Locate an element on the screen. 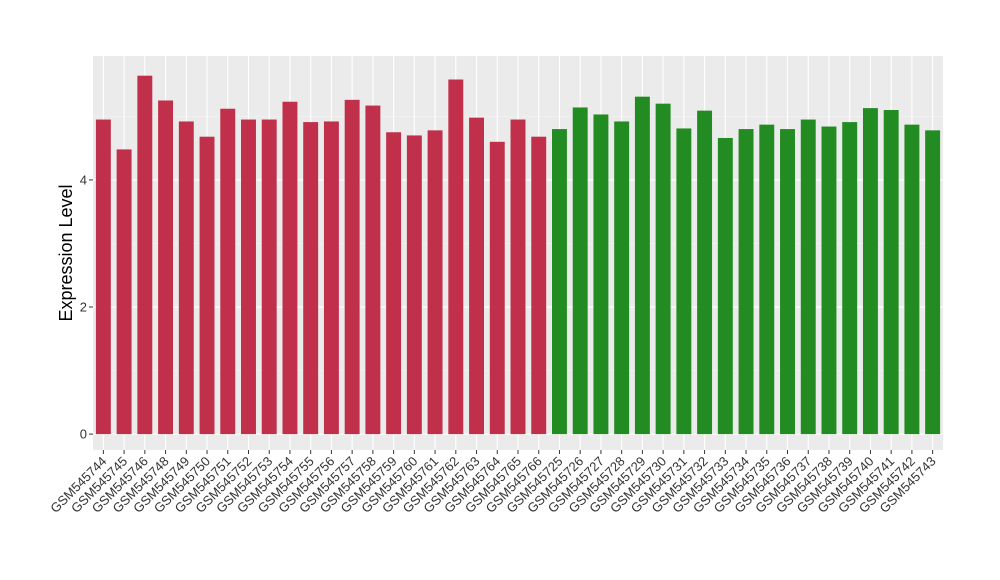 The height and width of the screenshot is (580, 1000). bar-GSM545731 is located at coordinates (684, 281).